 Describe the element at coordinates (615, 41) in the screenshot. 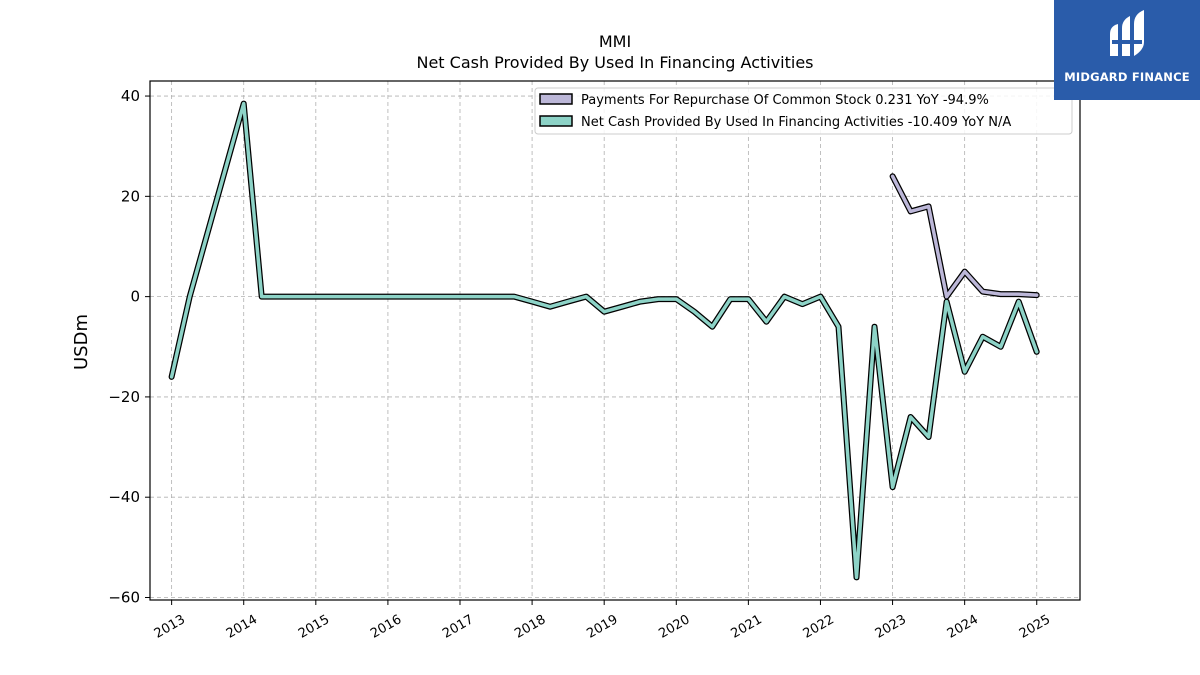

I see `chart-title: MMI` at that location.